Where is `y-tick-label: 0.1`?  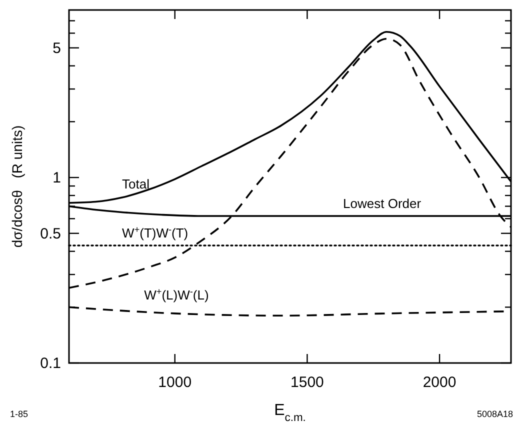 y-tick-label: 0.1 is located at coordinates (50, 363).